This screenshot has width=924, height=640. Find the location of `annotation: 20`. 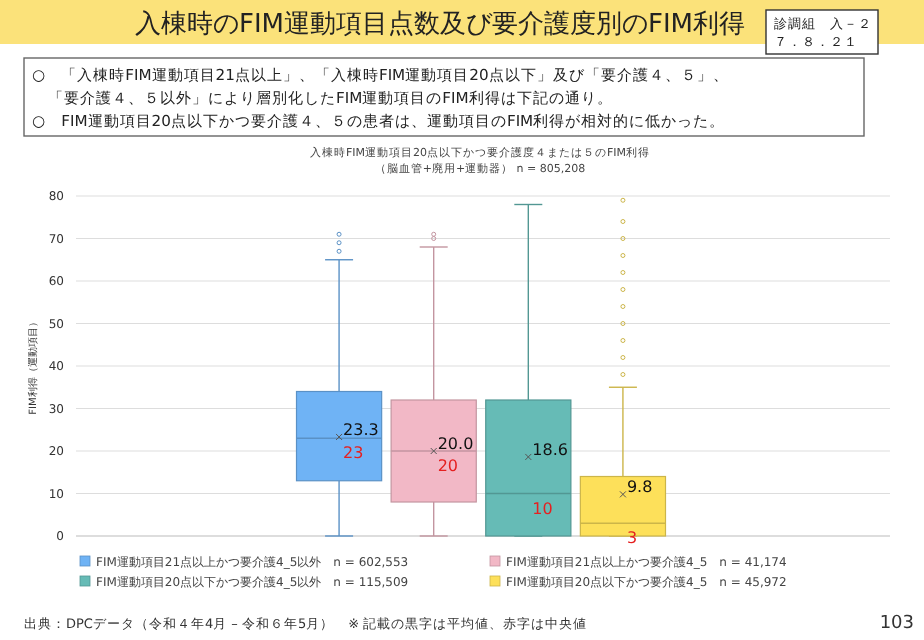

annotation: 20 is located at coordinates (448, 466).